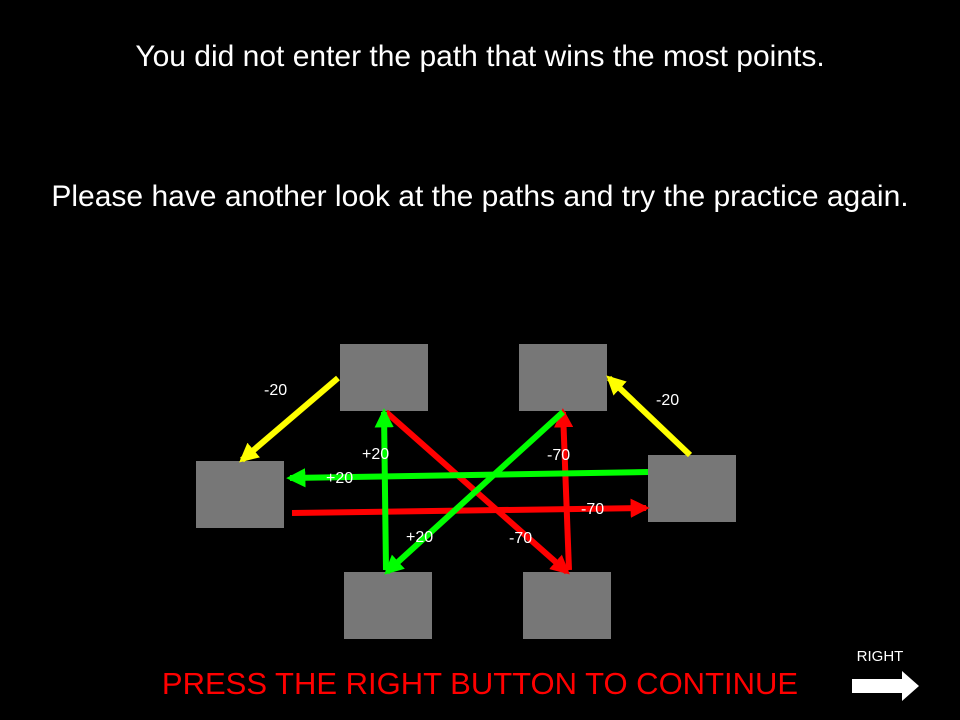 This screenshot has width=960, height=720. Describe the element at coordinates (419, 537) in the screenshot. I see `path-label-green-top-right-to-bottom-left: +20` at that location.